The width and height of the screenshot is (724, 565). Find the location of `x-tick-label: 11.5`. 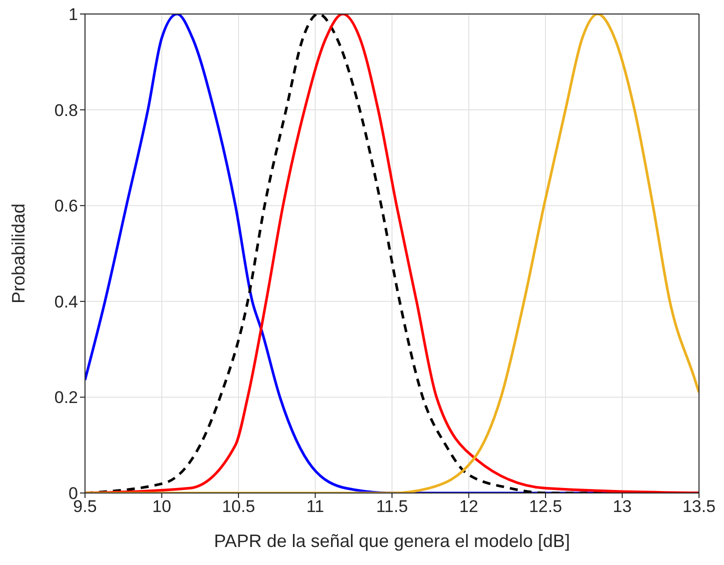

x-tick-label: 11.5 is located at coordinates (392, 506).